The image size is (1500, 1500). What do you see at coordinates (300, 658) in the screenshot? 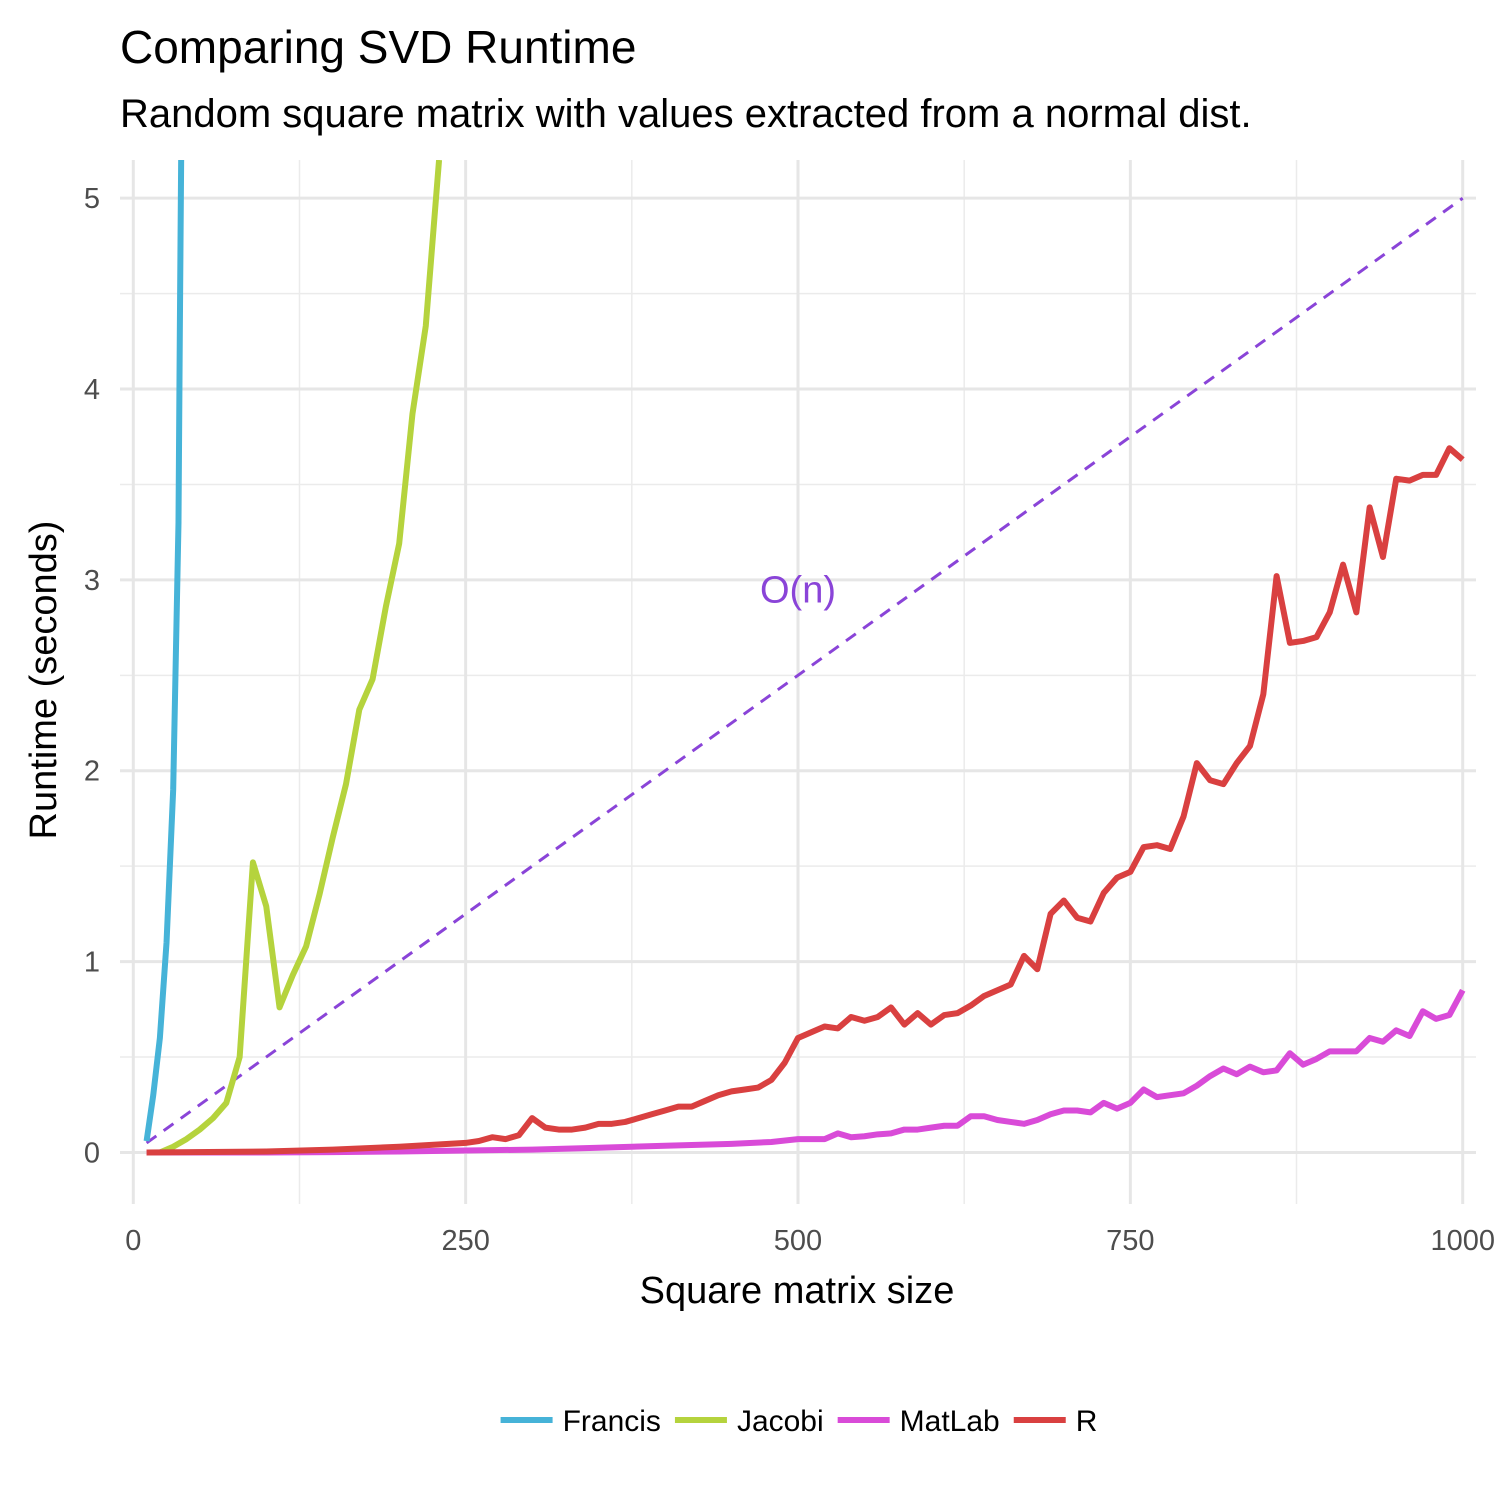
I see `series-line-jacobi` at bounding box center [300, 658].